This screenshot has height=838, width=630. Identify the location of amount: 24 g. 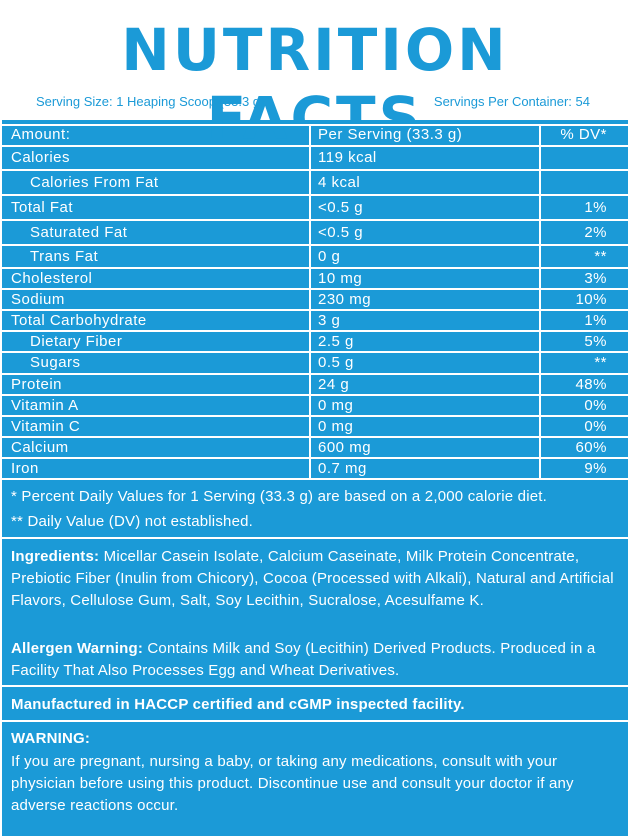
(334, 384).